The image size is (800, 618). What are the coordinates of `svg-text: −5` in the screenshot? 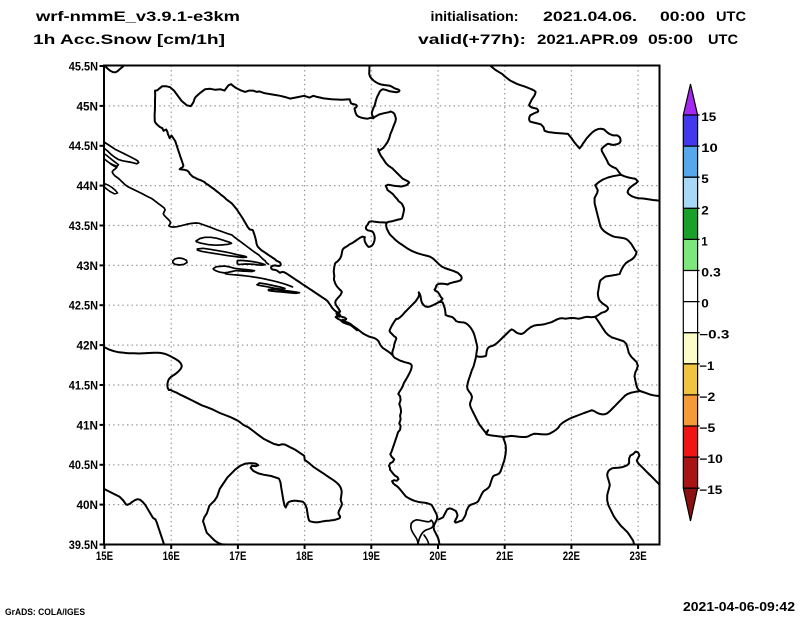 It's located at (707, 428).